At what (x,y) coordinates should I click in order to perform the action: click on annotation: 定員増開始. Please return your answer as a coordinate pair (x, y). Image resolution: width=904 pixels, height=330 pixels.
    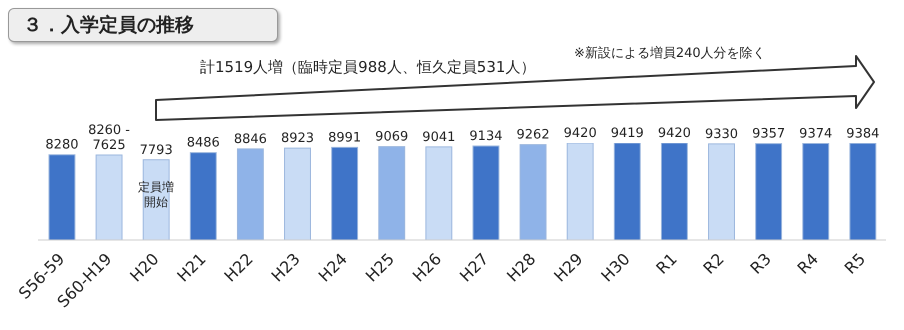
    Looking at the image, I should click on (155, 195).